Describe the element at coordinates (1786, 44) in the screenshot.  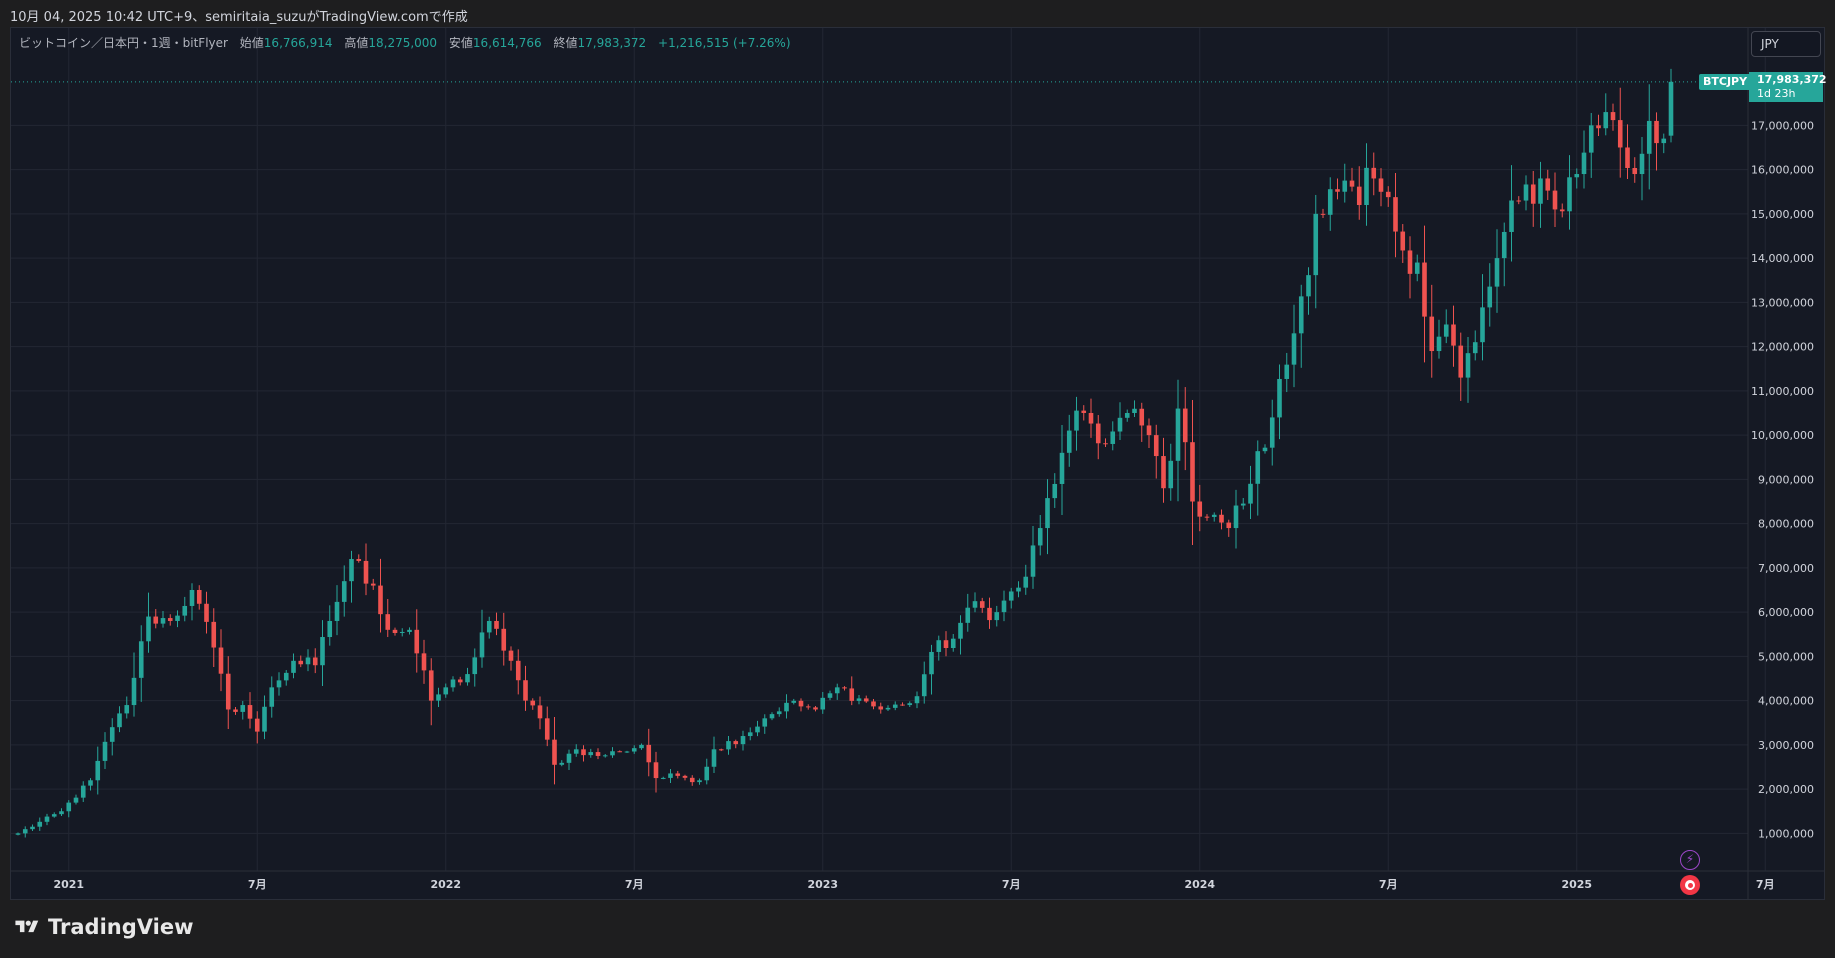
I see `currency-button: JPY` at that location.